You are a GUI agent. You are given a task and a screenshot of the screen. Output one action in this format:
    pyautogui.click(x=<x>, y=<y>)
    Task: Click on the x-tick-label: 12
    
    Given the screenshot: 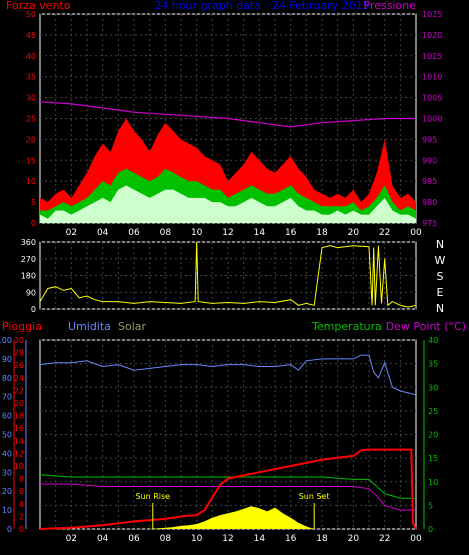 What is the action you would take?
    pyautogui.click(x=227, y=233)
    